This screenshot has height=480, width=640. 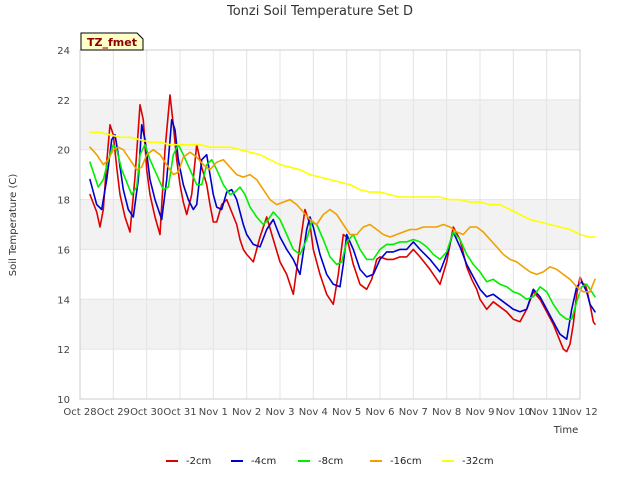 I want to click on y-tick-label: 18, so click(x=63, y=201).